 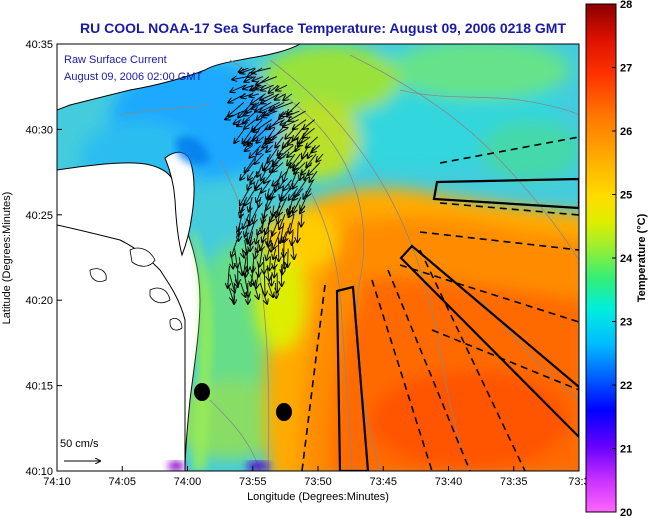 I want to click on colorbar-tick-label: 26, so click(x=626, y=132).